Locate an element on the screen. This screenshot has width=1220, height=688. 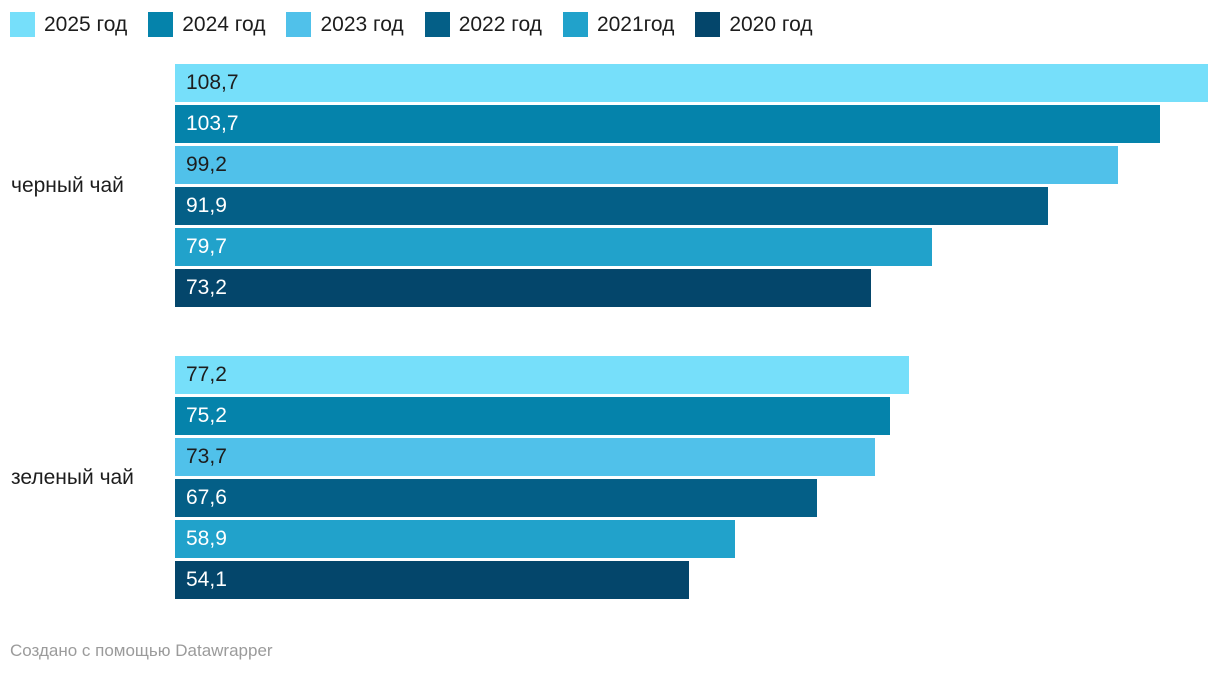
bar-row: 73,7 is located at coordinates (697, 457).